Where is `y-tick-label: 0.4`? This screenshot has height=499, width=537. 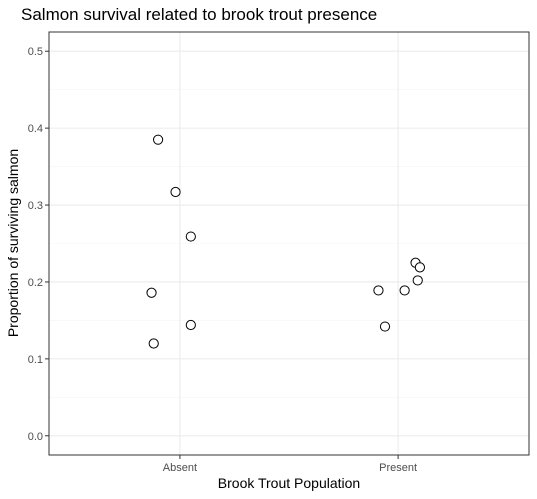 y-tick-label: 0.4 is located at coordinates (35, 129).